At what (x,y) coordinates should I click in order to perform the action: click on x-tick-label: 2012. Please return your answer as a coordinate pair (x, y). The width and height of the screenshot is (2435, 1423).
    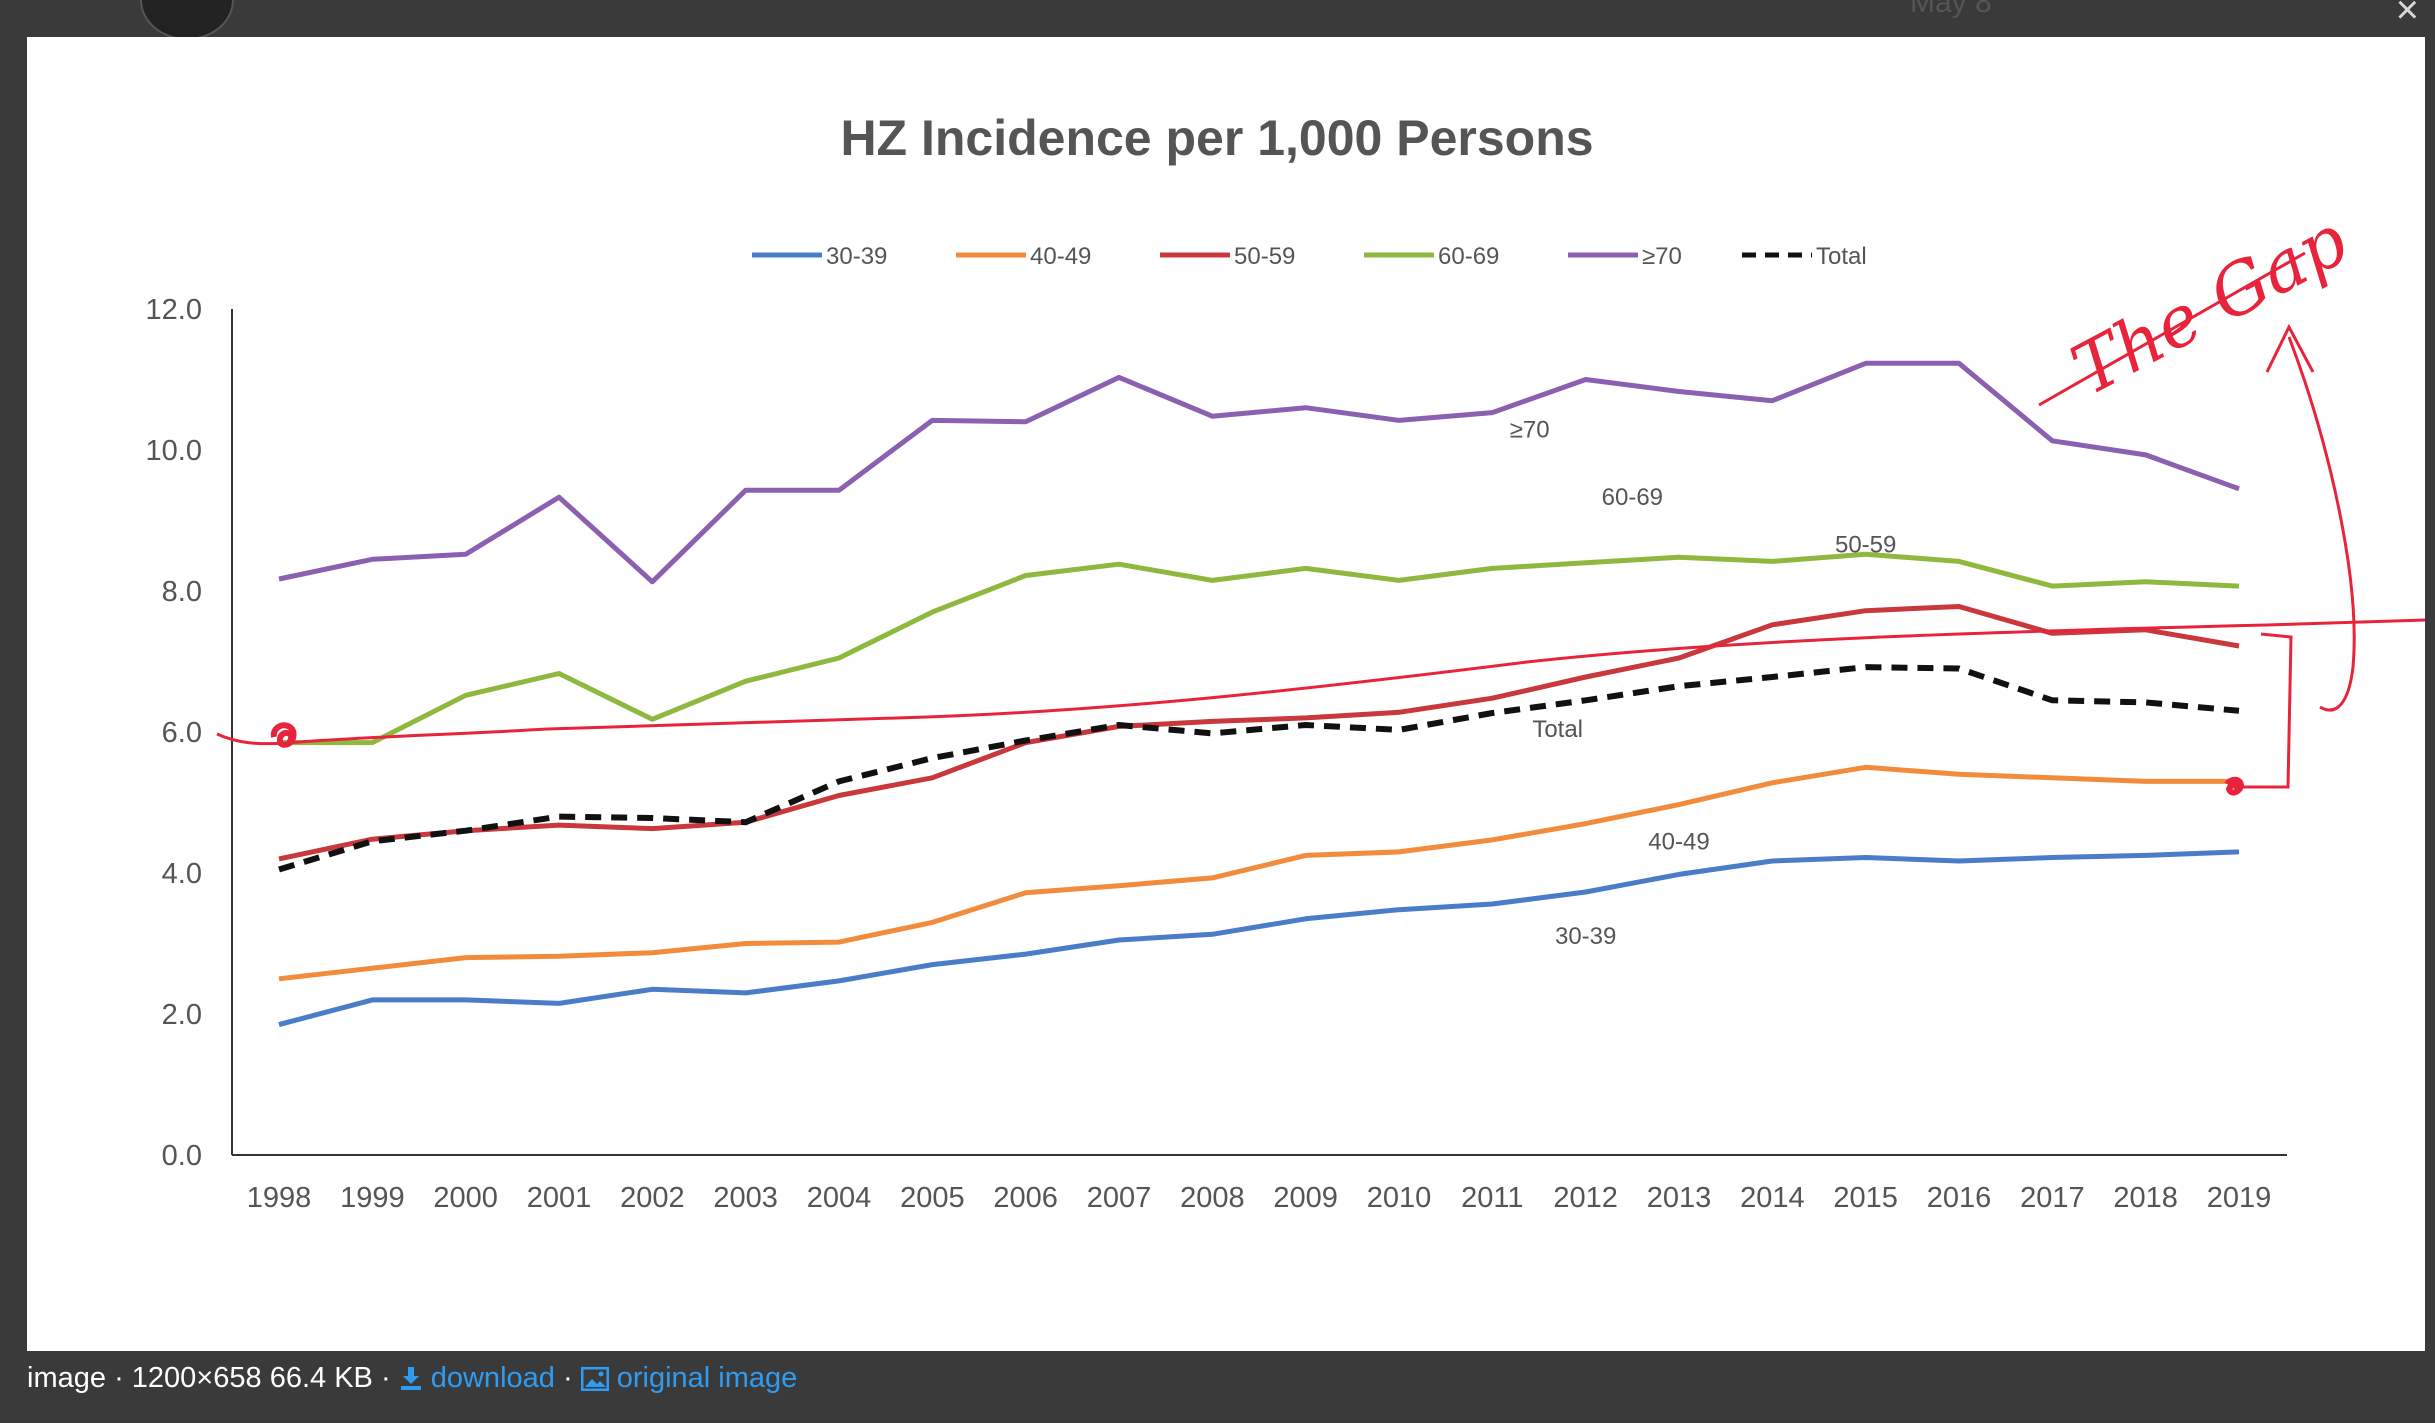
    Looking at the image, I should click on (1585, 1198).